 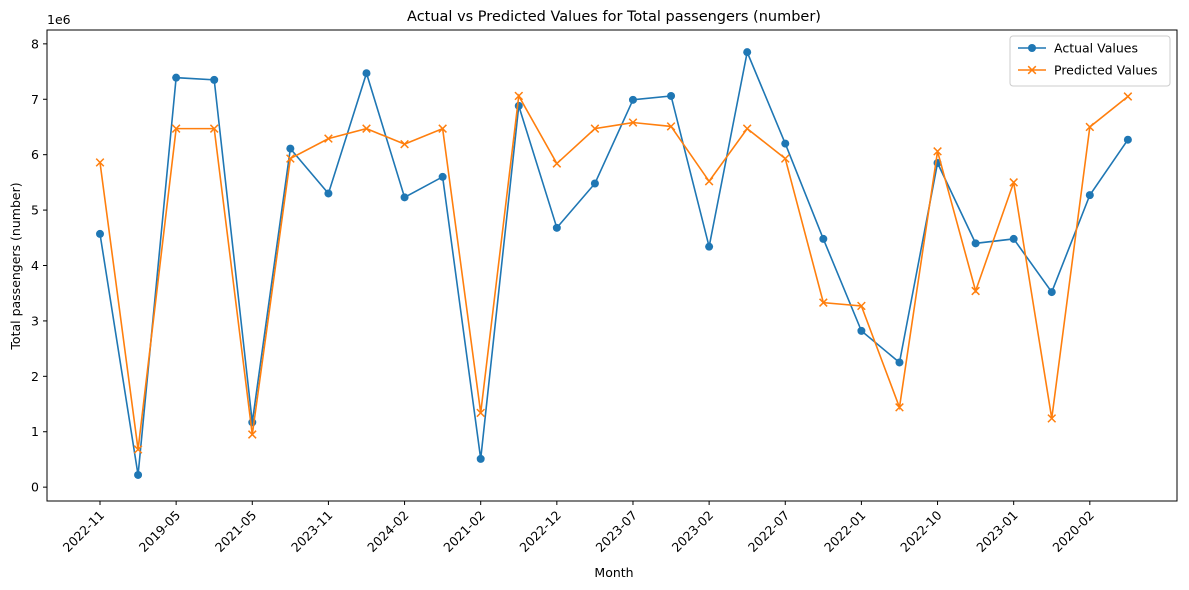 What do you see at coordinates (617, 532) in the screenshot?
I see `x-tick-label: 2023-07` at bounding box center [617, 532].